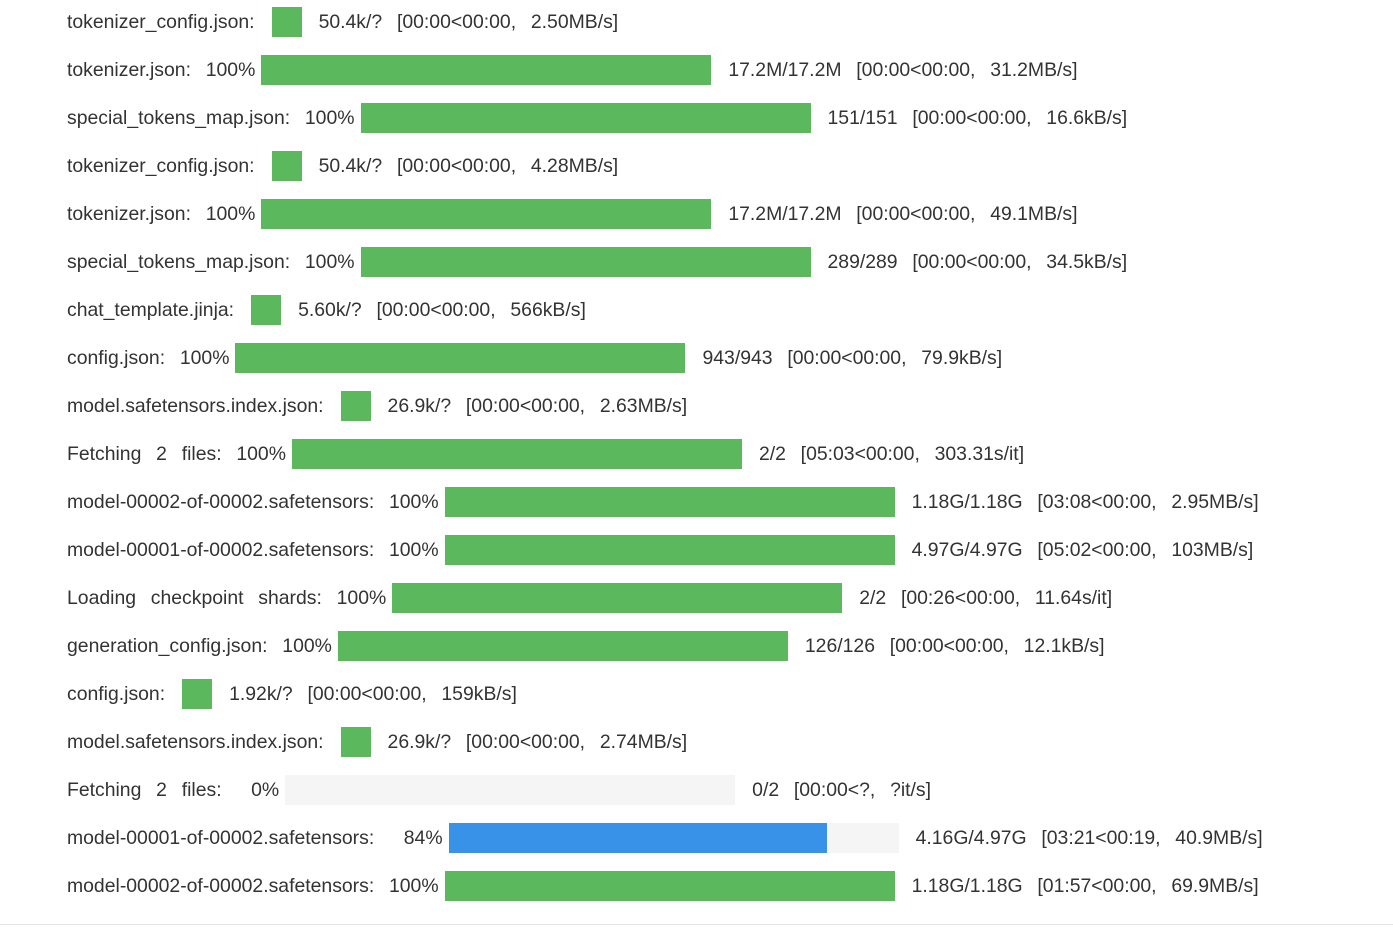 The image size is (1393, 927). Describe the element at coordinates (173, 789) in the screenshot. I see `progress-label: Fetching 2 files: 0%` at that location.